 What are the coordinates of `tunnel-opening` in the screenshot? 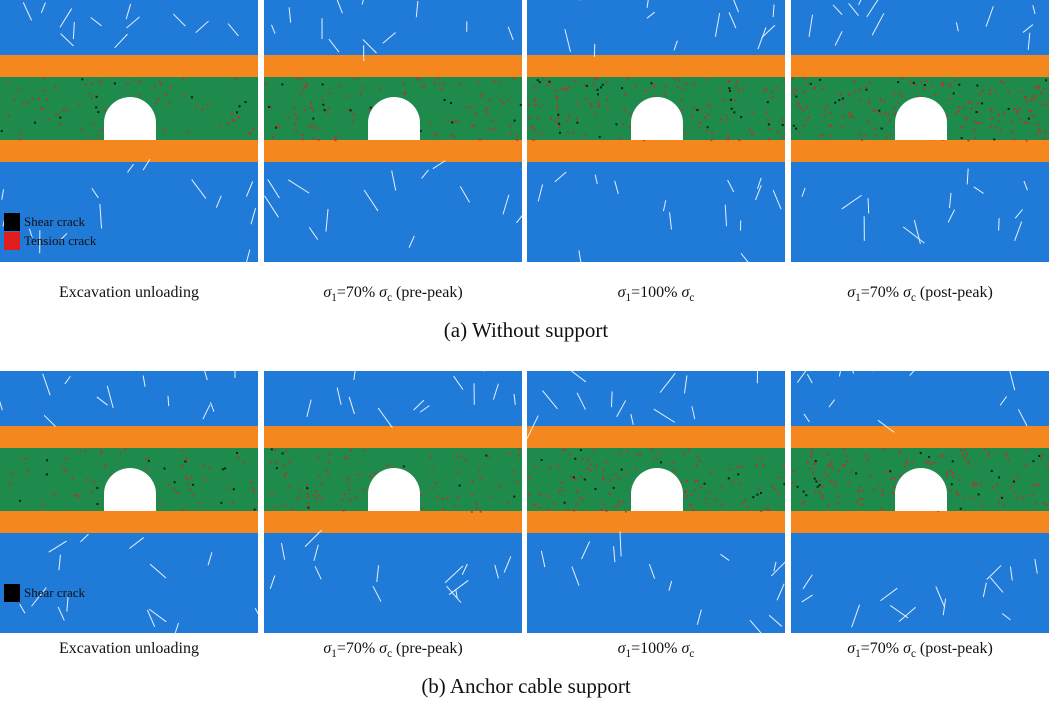 It's located at (394, 489).